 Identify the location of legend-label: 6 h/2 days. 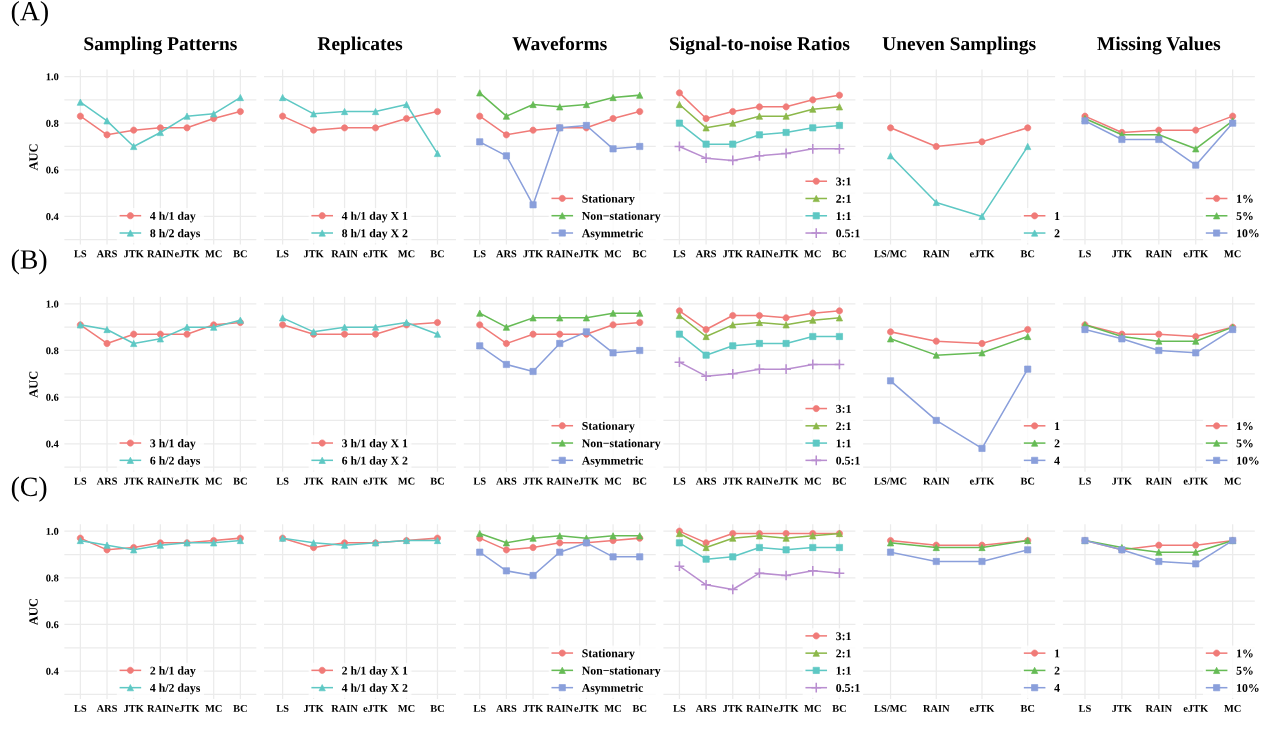
(175, 462).